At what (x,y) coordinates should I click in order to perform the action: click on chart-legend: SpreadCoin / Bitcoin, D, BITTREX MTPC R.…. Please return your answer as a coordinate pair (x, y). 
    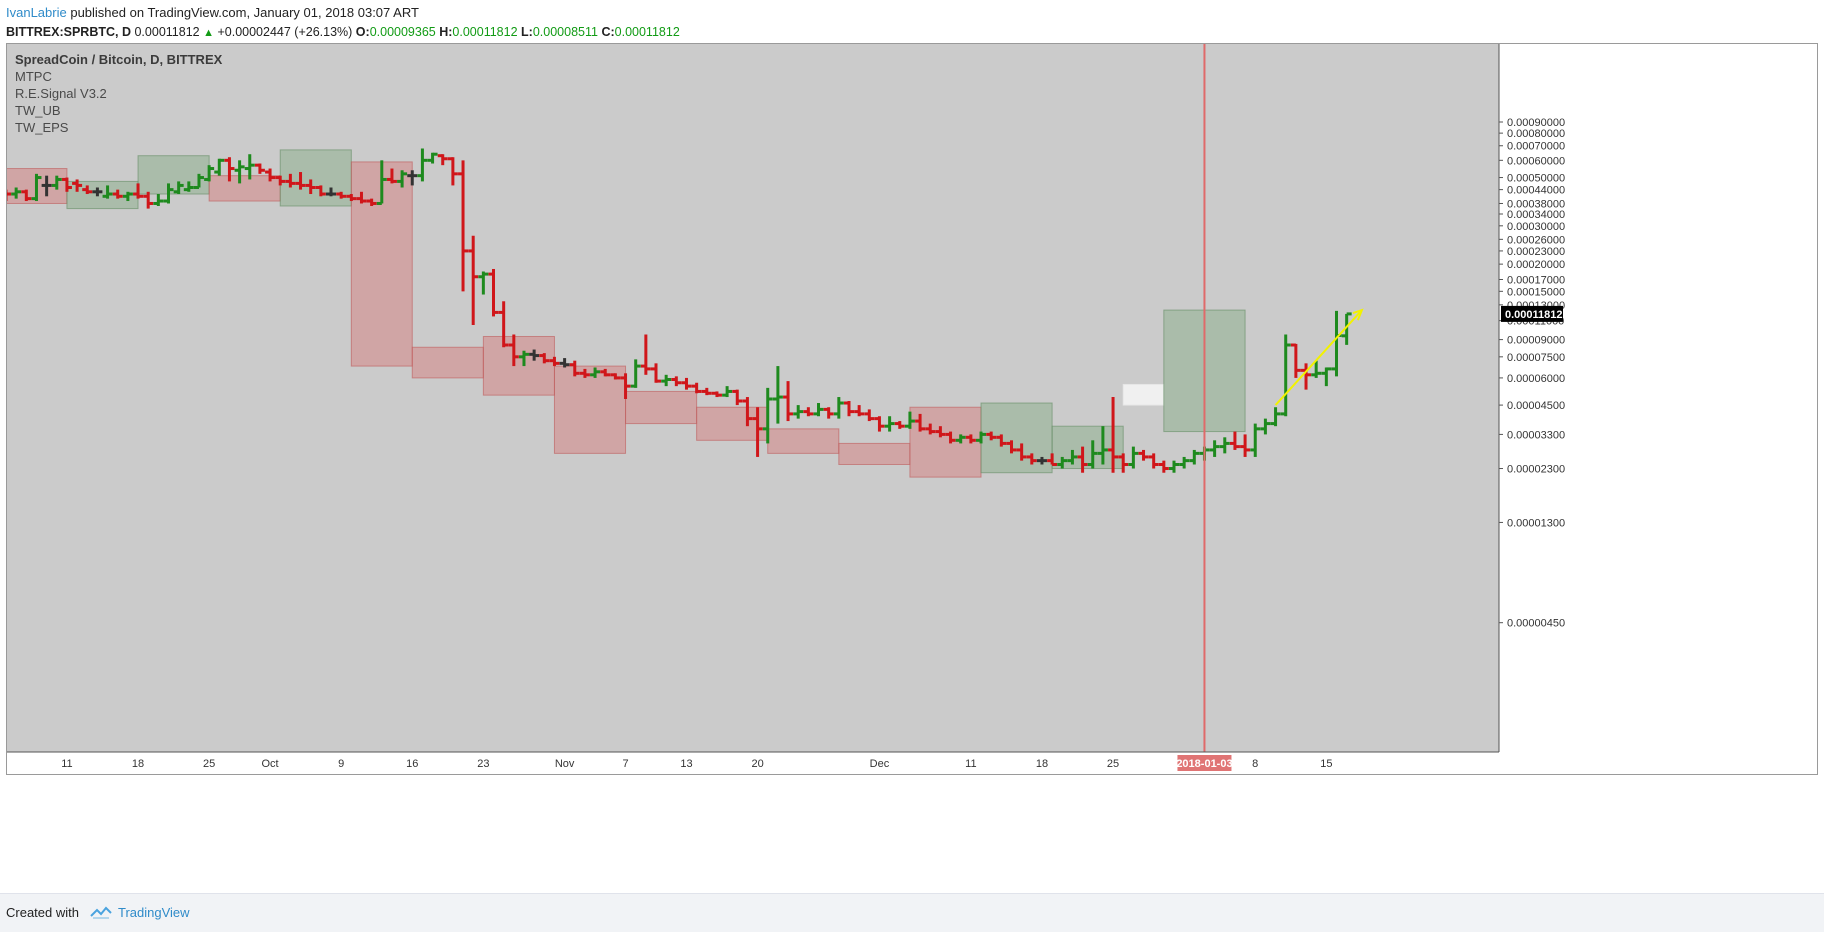
    Looking at the image, I should click on (118, 93).